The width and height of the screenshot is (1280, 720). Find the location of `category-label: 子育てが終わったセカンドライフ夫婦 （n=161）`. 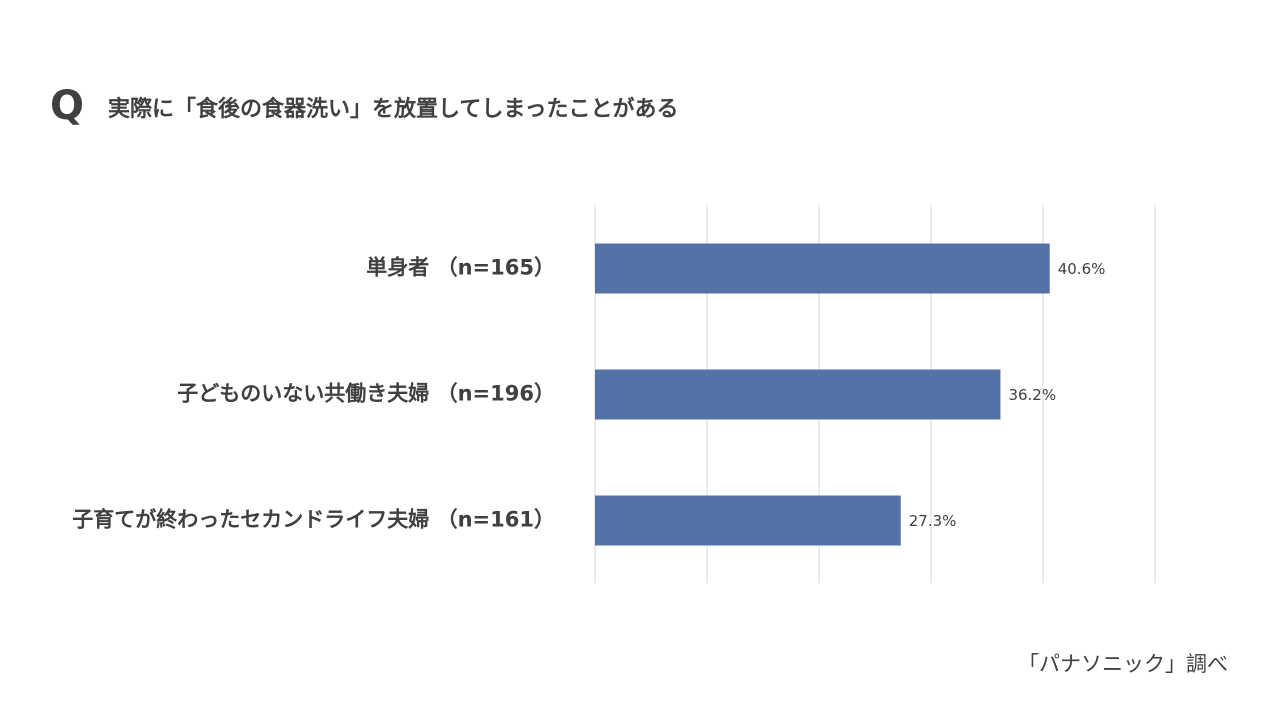

category-label: 子育てが終わったセカンドライフ夫婦 （n=161） is located at coordinates (313, 520).